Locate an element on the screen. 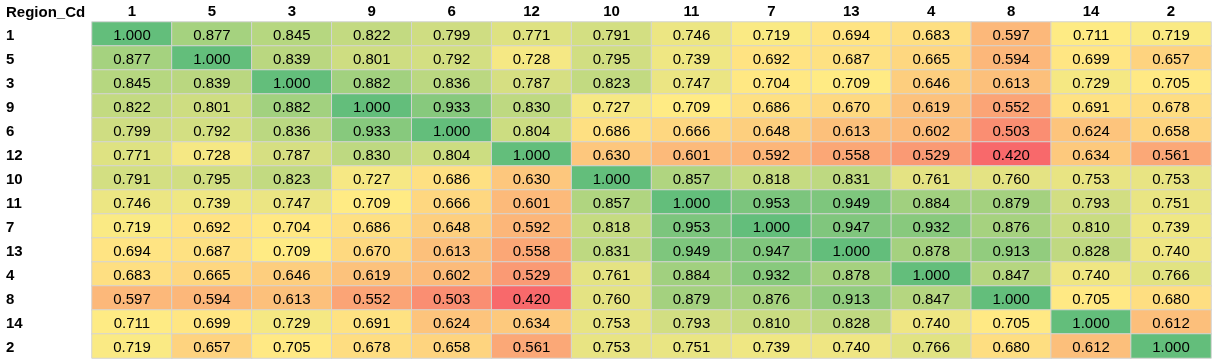 This screenshot has height=359, width=1212. x-tick-label: 3 is located at coordinates (291, 10).